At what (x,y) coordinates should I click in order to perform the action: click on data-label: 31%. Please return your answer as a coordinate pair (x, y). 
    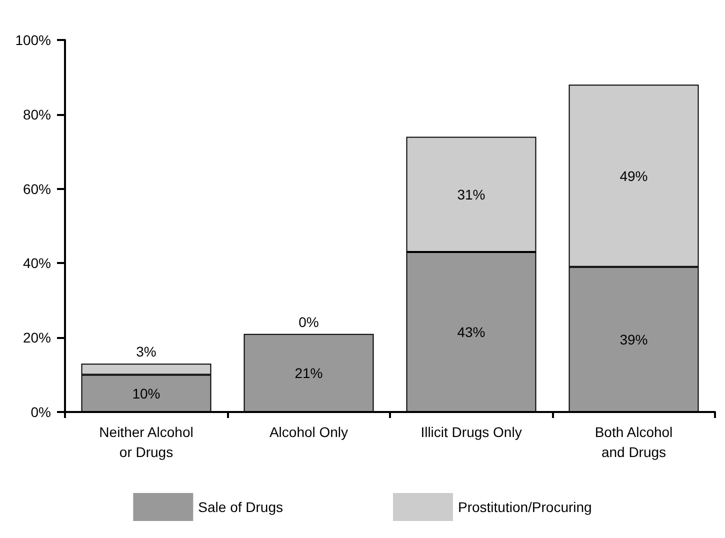
    Looking at the image, I should click on (471, 194).